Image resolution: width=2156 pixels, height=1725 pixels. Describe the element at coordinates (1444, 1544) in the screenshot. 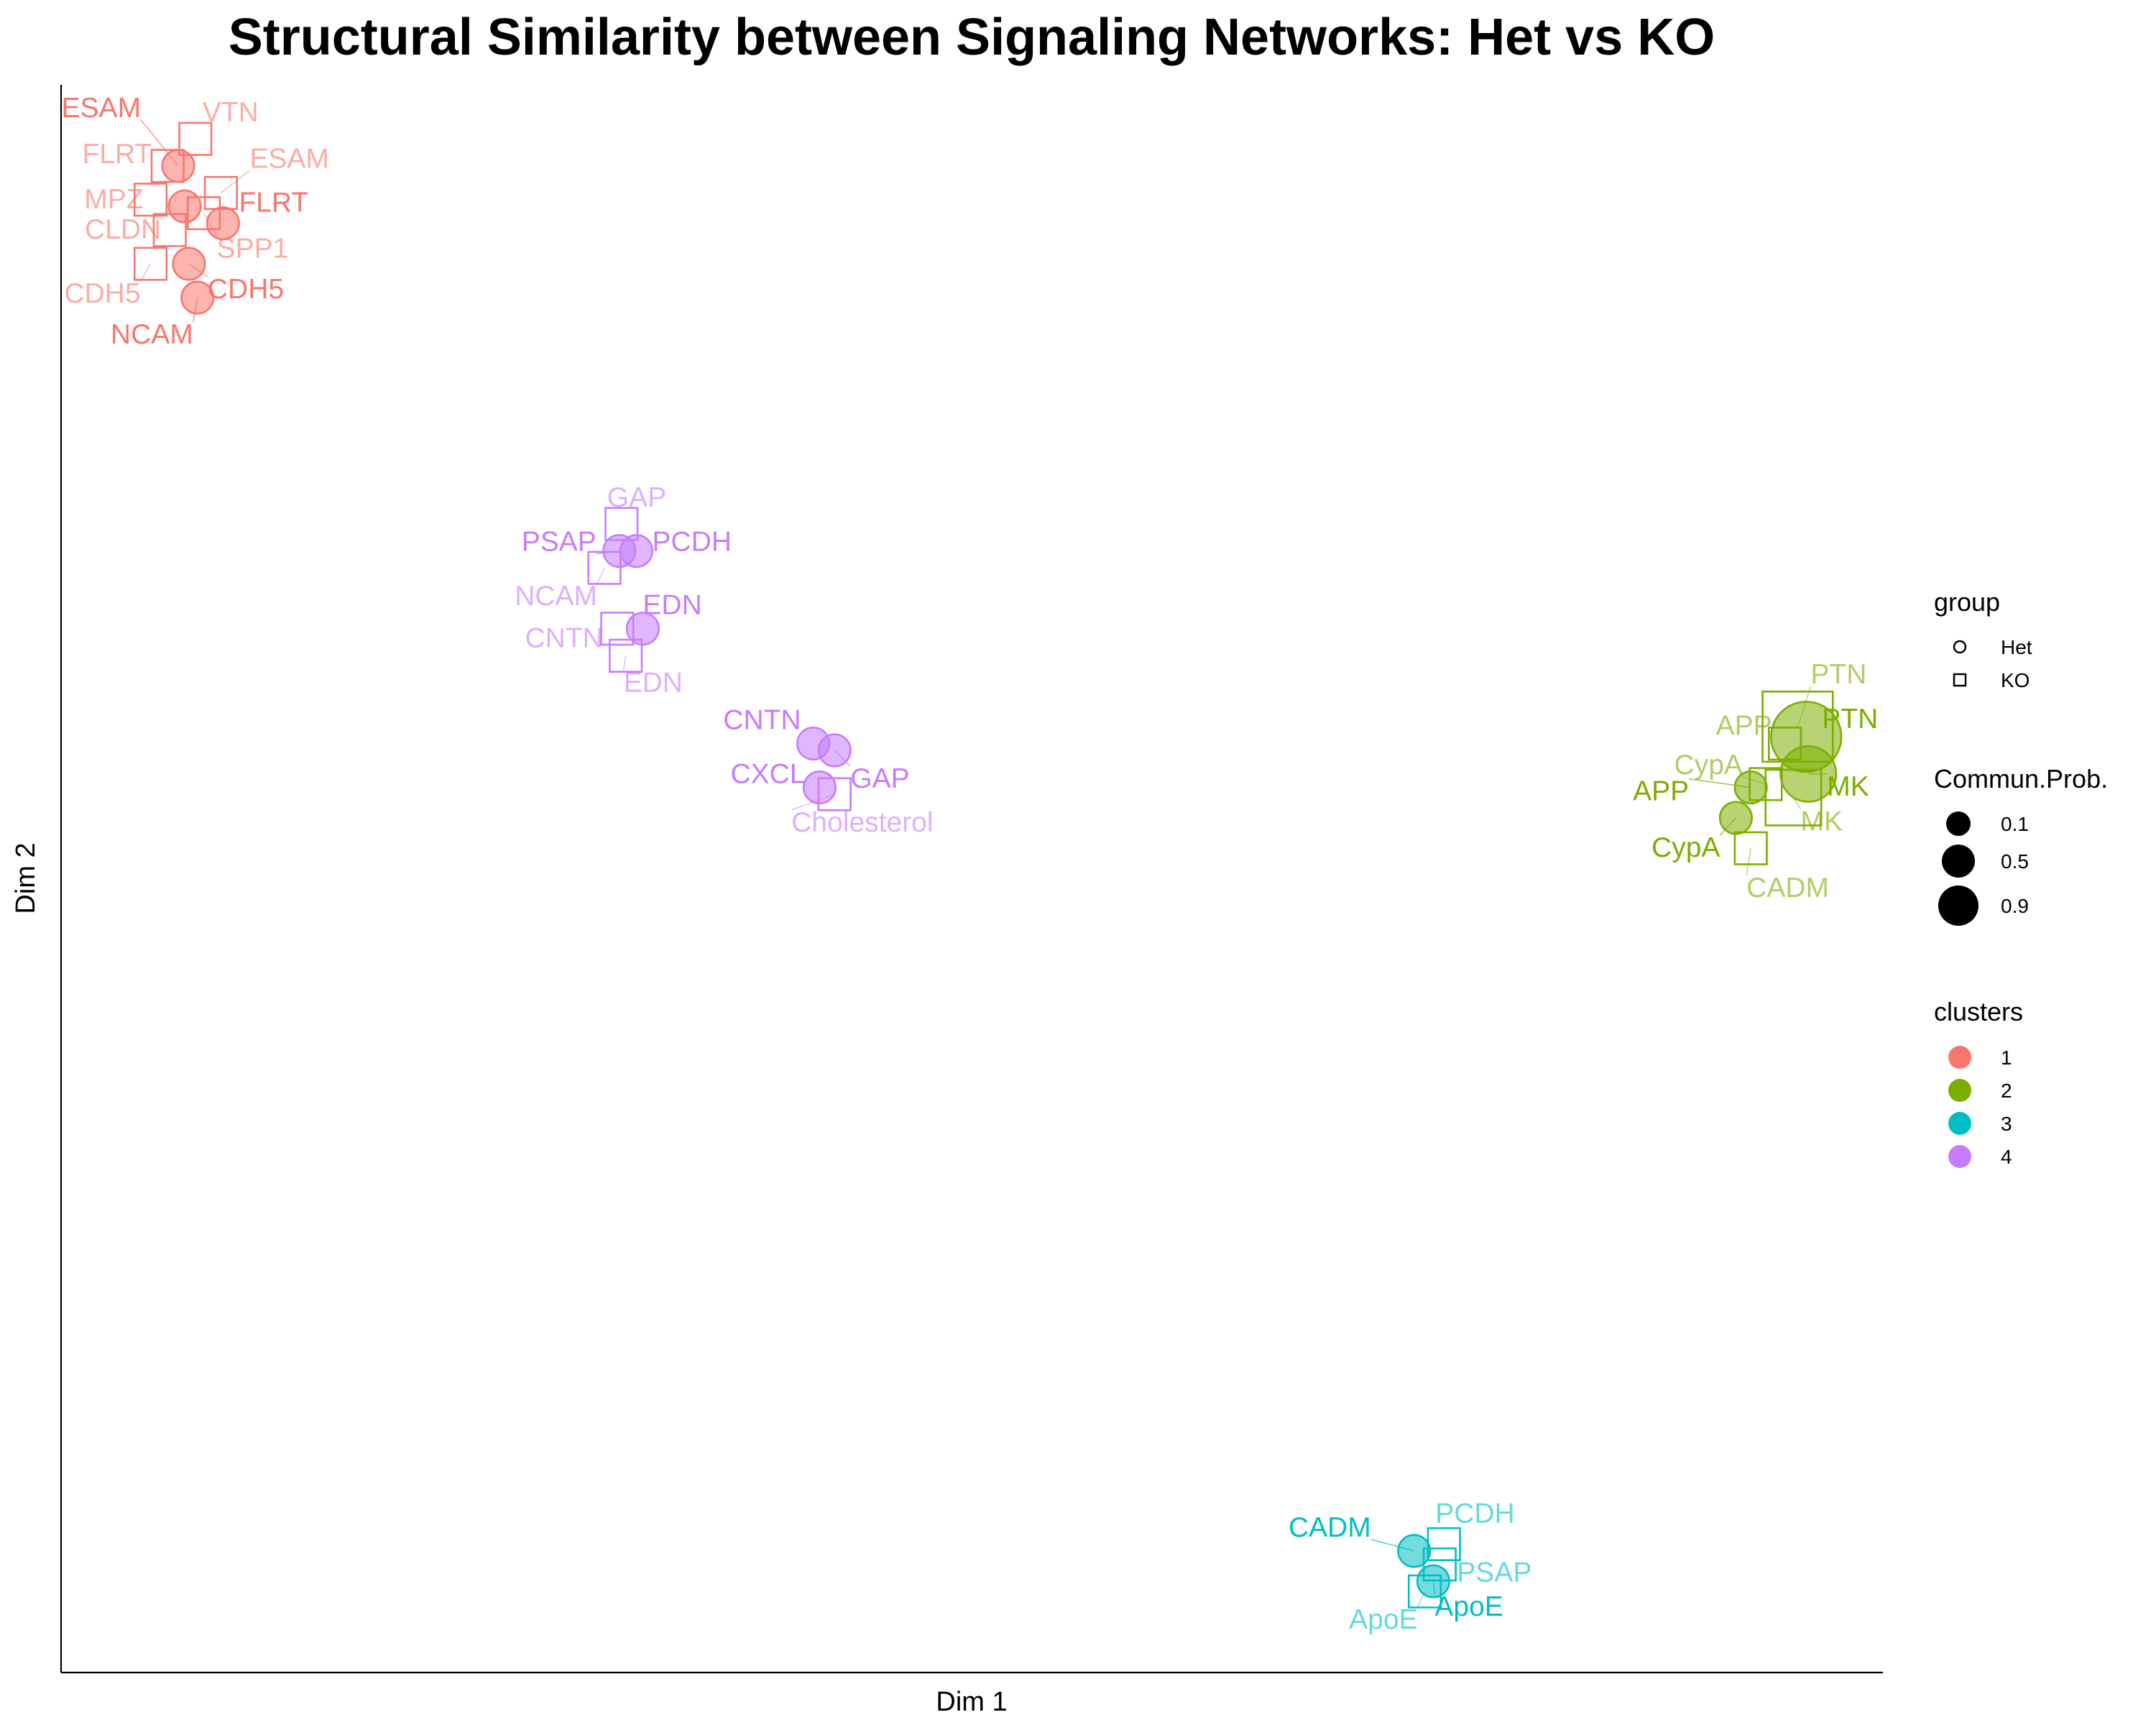

I see `point-pcdh-ko` at that location.